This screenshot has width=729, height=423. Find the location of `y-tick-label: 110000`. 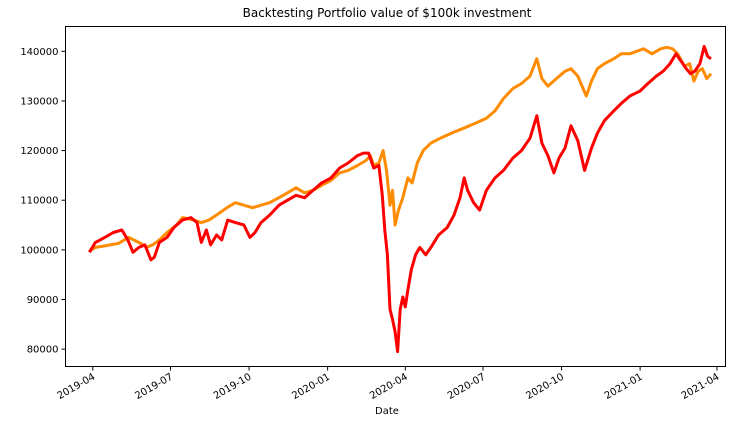

y-tick-label: 110000 is located at coordinates (39, 201).